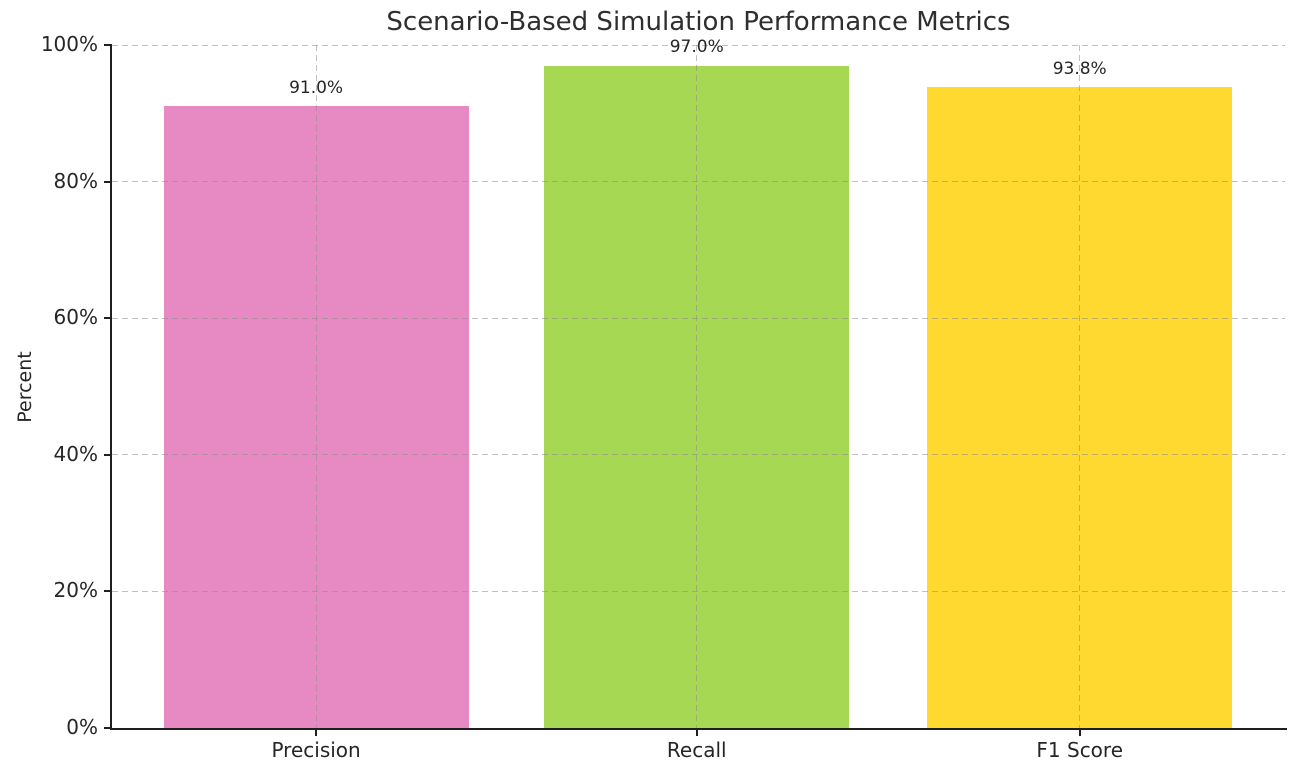 The width and height of the screenshot is (1292, 770). Describe the element at coordinates (316, 88) in the screenshot. I see `bar-value-label: 91.0%` at that location.